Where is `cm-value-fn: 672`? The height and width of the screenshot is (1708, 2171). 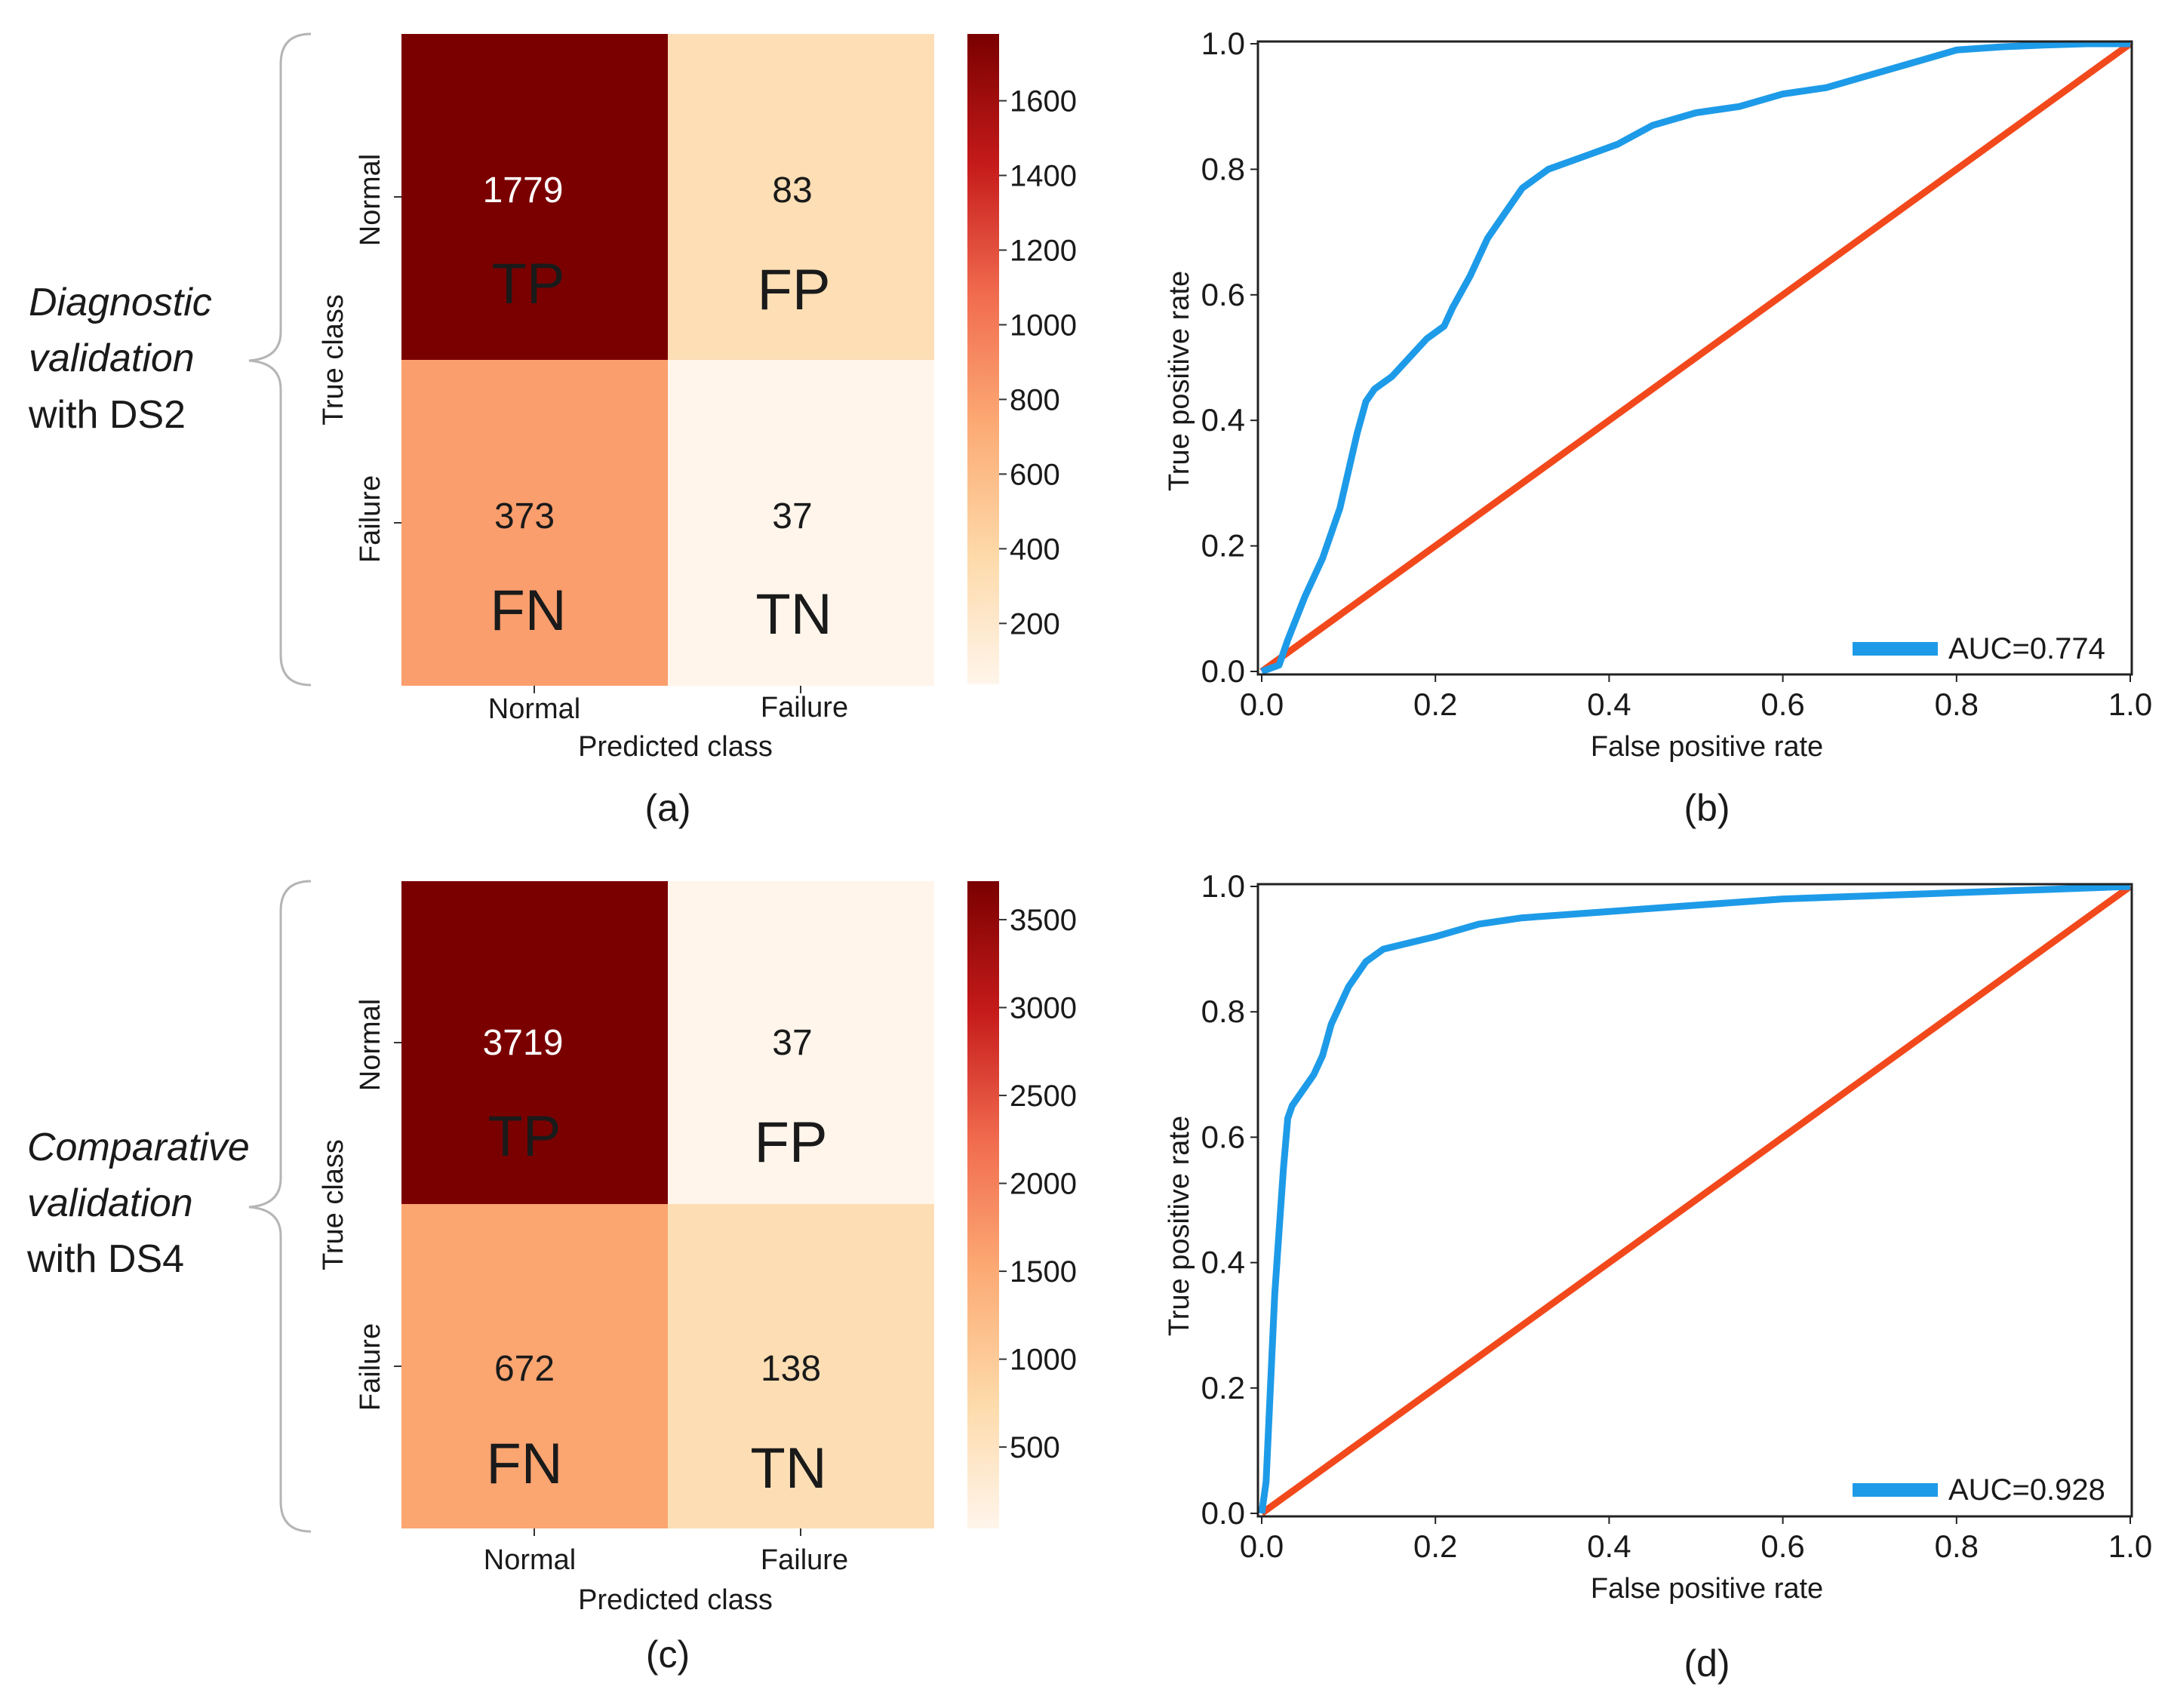 cm-value-fn: 672 is located at coordinates (524, 1369).